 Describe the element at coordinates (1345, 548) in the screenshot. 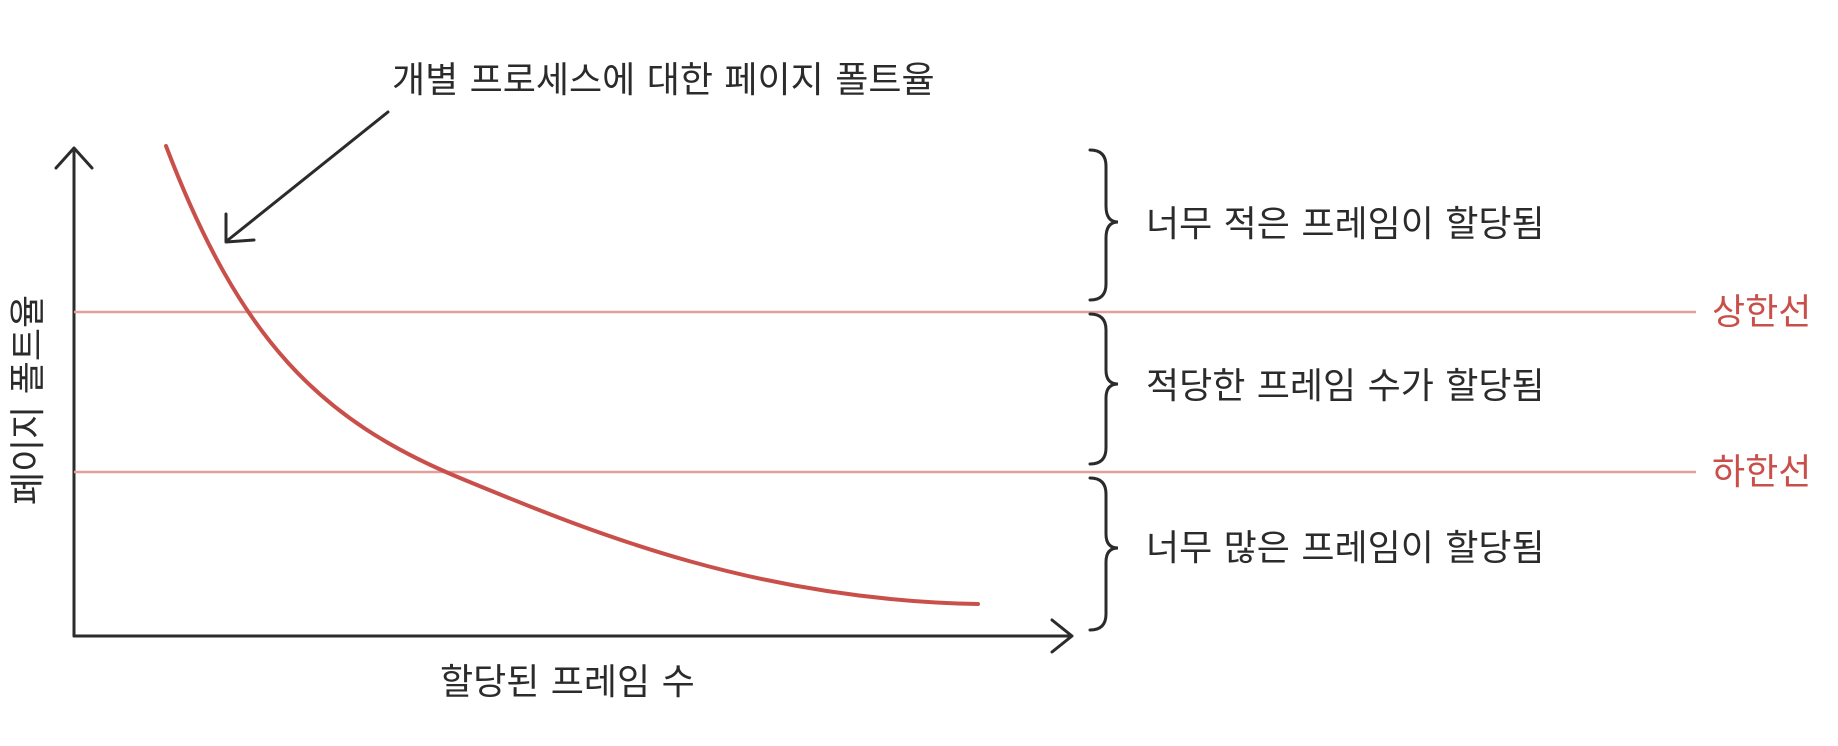

I see `region-label-bottom: 너무 많은 프레임이 할당됨` at that location.